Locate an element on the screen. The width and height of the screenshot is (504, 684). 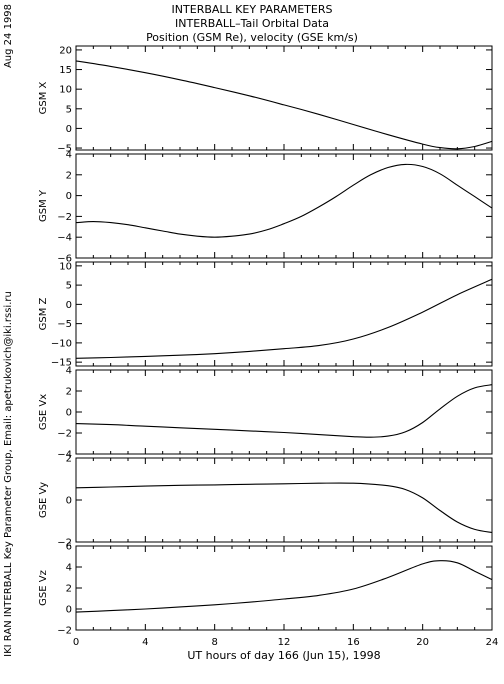
series-line-gse-vy is located at coordinates (284, 508).